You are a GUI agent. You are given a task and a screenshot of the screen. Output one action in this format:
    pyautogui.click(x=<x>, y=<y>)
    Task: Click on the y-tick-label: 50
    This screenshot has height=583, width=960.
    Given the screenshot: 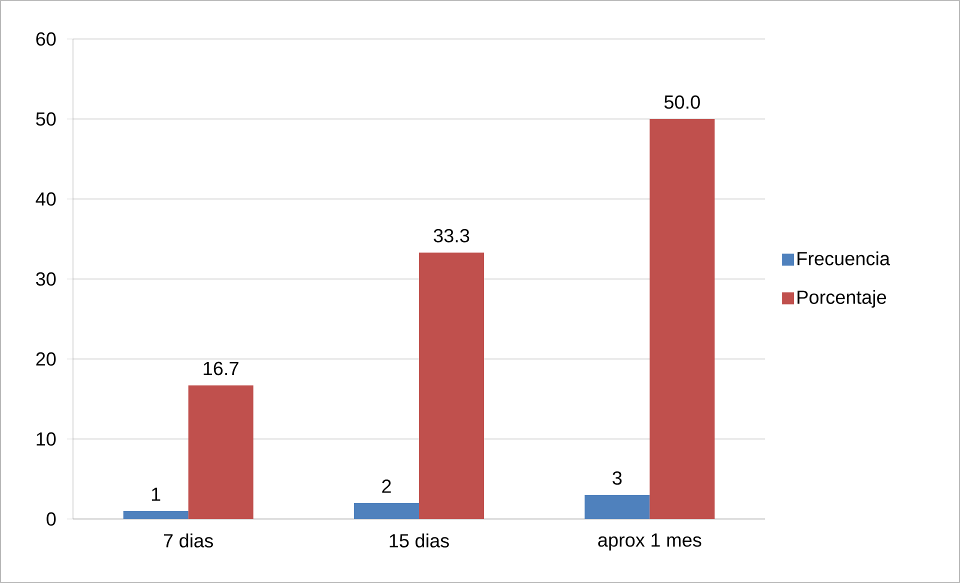 What is the action you would take?
    pyautogui.click(x=46, y=119)
    